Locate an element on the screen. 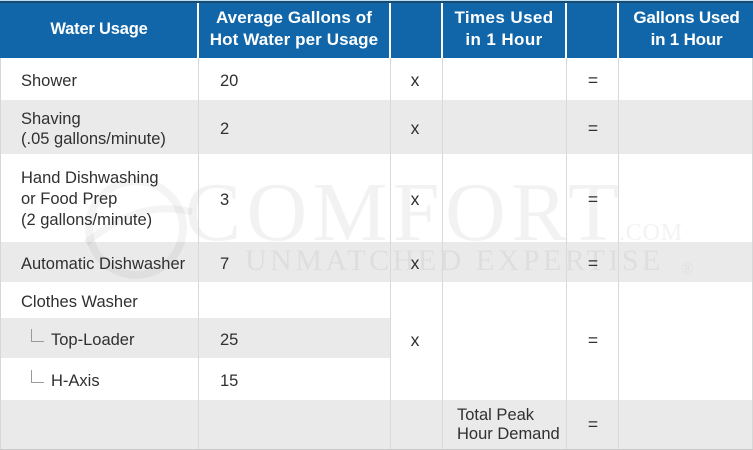  svg-text: .COM is located at coordinates (651, 233).